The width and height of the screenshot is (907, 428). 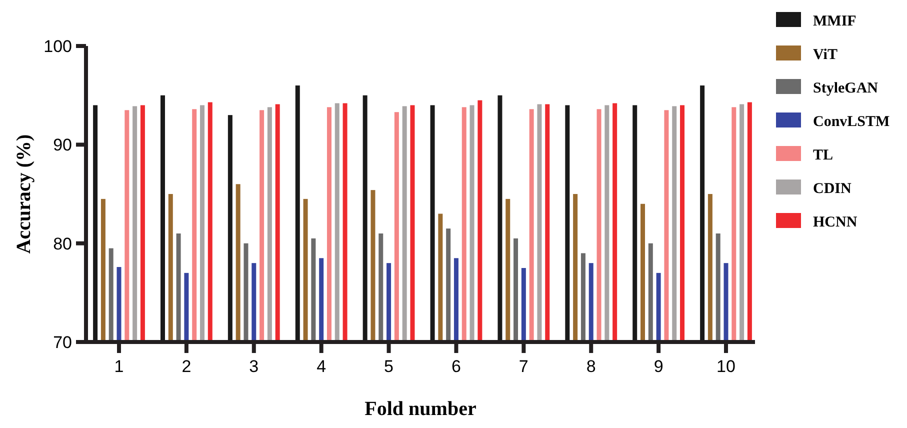 What do you see at coordinates (389, 366) in the screenshot?
I see `x-tick-label: 5` at bounding box center [389, 366].